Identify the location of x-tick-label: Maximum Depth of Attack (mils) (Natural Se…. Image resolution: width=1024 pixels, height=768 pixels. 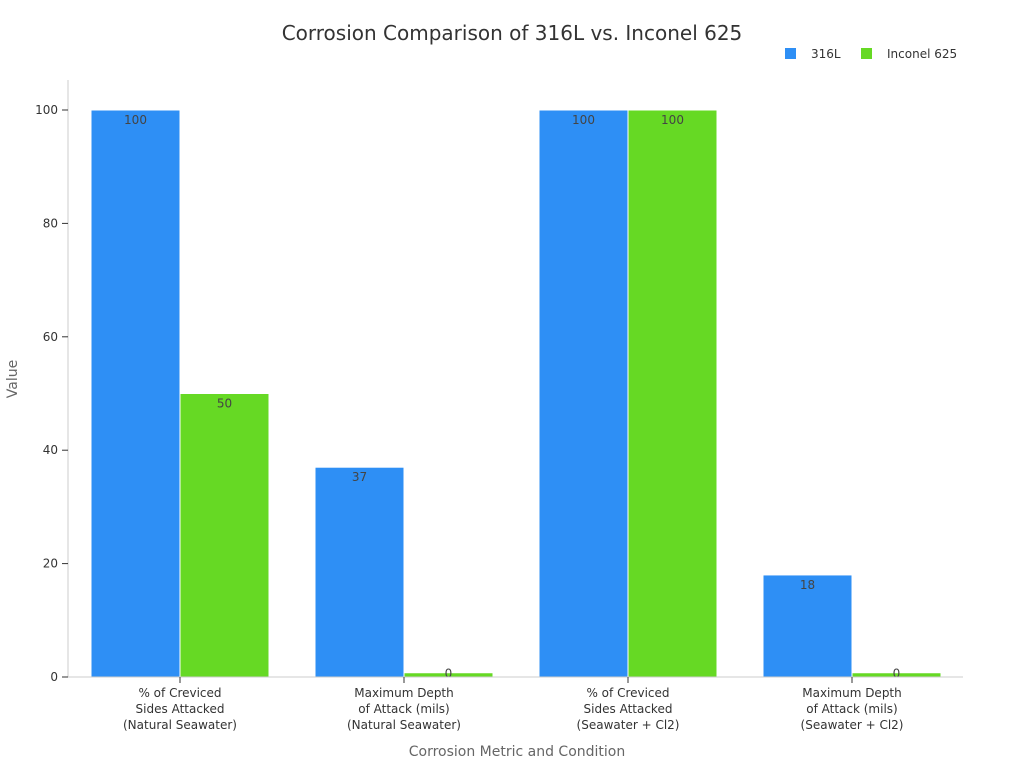
(404, 709).